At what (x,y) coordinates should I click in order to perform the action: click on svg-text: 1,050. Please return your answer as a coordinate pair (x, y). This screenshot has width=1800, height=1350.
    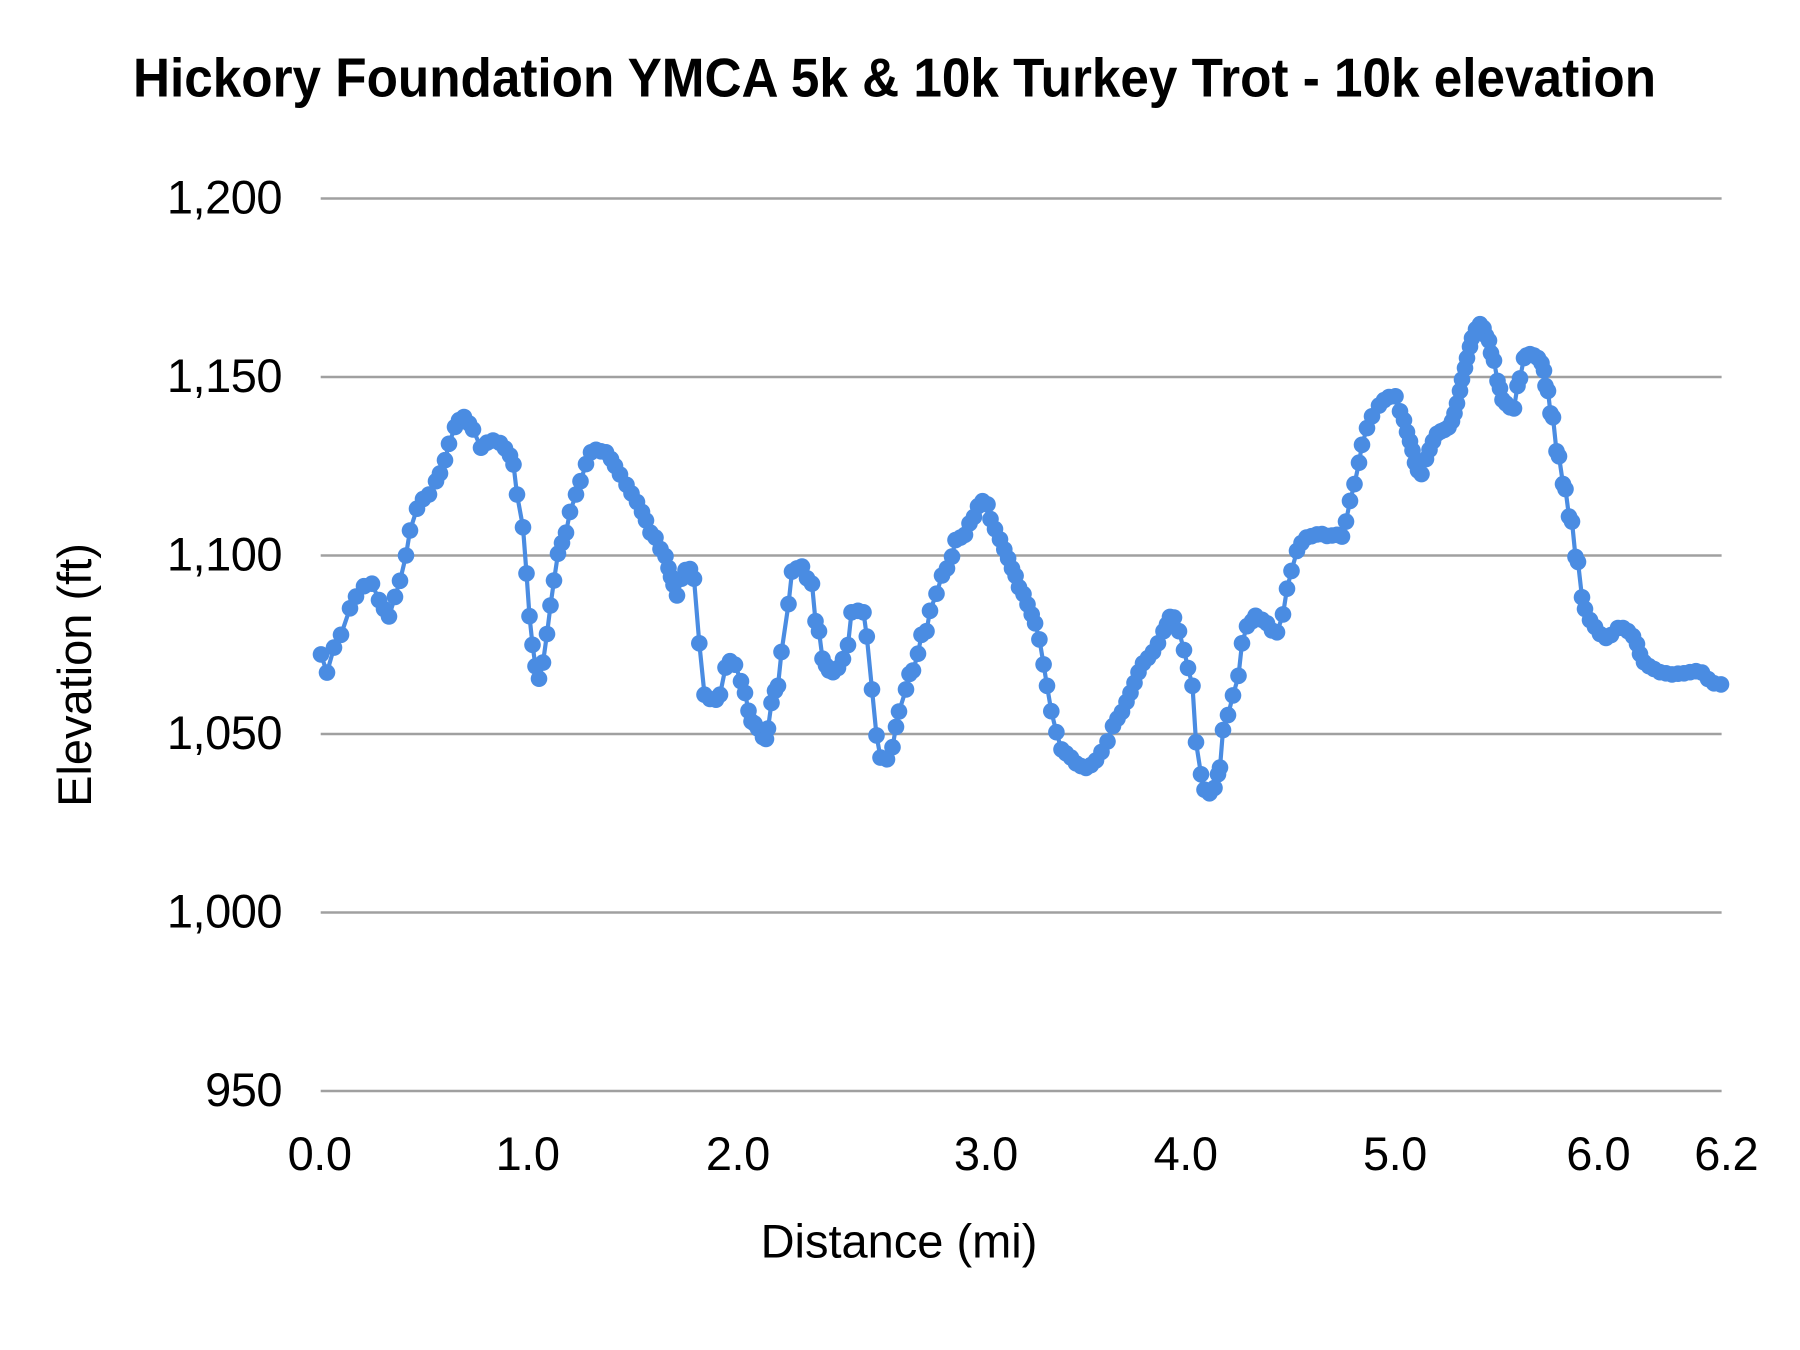
    Looking at the image, I should click on (224, 732).